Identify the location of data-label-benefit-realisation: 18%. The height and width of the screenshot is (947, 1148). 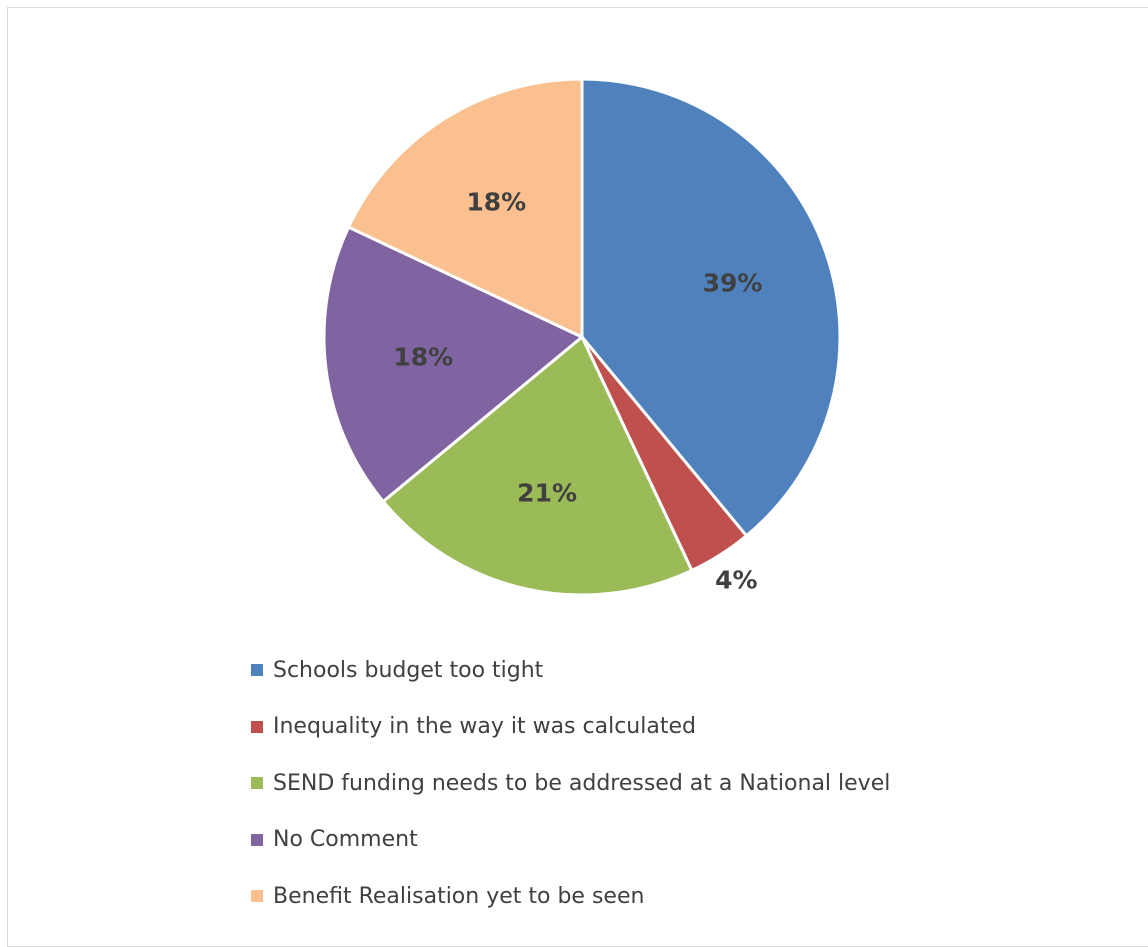
(496, 201).